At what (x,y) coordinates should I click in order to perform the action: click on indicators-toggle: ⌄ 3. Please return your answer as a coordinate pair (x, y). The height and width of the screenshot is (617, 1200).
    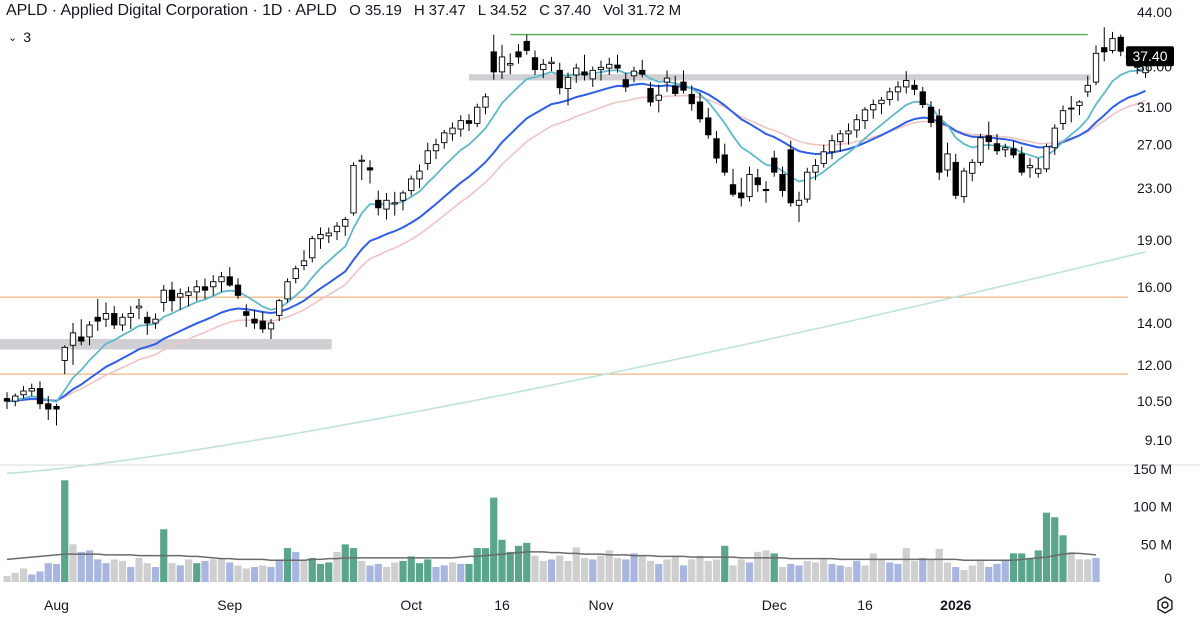
    Looking at the image, I should click on (19, 37).